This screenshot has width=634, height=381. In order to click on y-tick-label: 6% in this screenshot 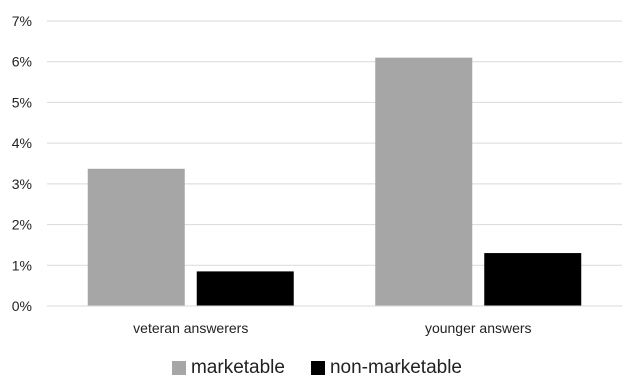, I will do `click(22, 62)`.